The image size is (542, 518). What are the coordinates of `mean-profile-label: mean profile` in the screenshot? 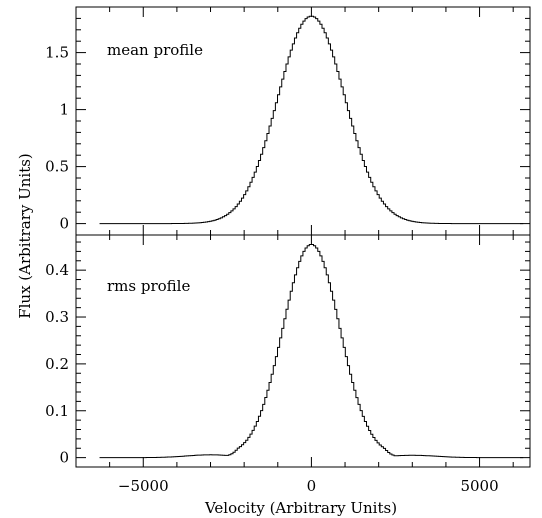 It's located at (155, 50).